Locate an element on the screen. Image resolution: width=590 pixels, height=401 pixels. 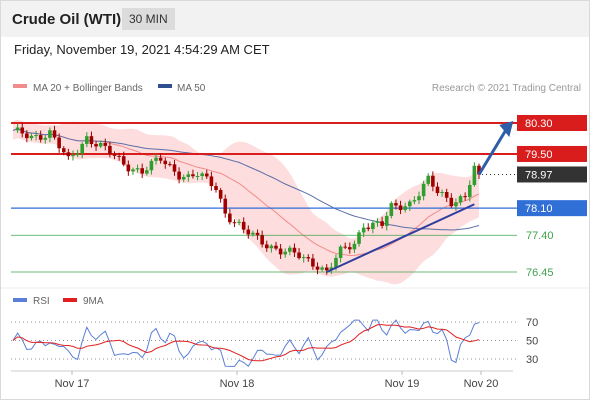
rsi-ma-legend-label: 9MA is located at coordinates (93, 301).